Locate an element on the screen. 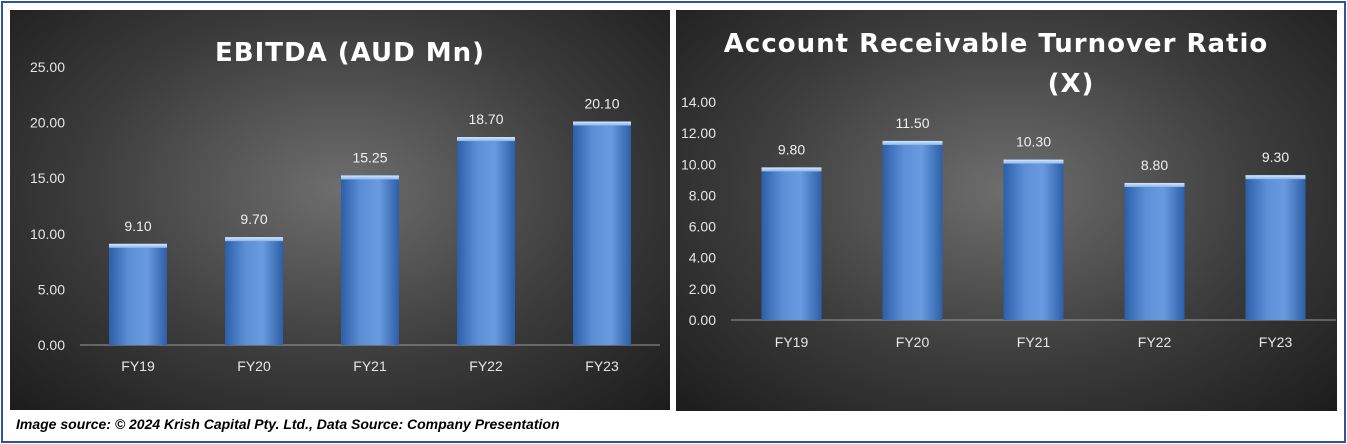 The image size is (1347, 444). ar-turnover-x-tick-label: FY20 is located at coordinates (913, 342).